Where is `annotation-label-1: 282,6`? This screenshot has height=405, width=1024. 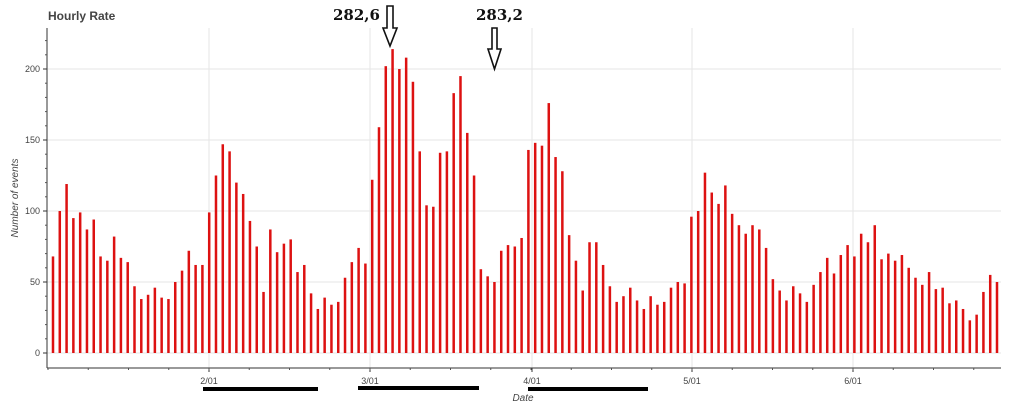
annotation-label-1: 282,6 is located at coordinates (356, 15).